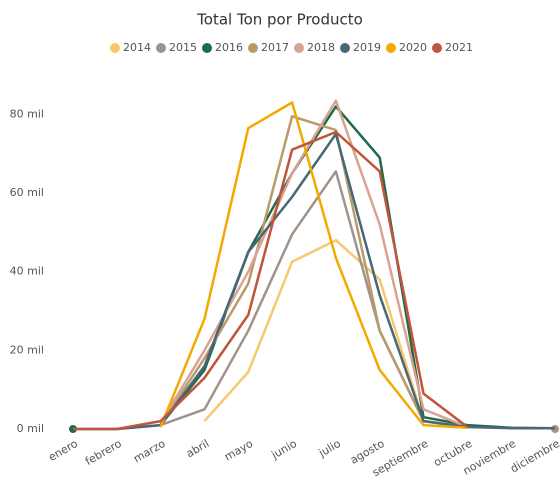 The width and height of the screenshot is (560, 479). What do you see at coordinates (149, 451) in the screenshot?
I see `x-tick-label: marzo` at bounding box center [149, 451].